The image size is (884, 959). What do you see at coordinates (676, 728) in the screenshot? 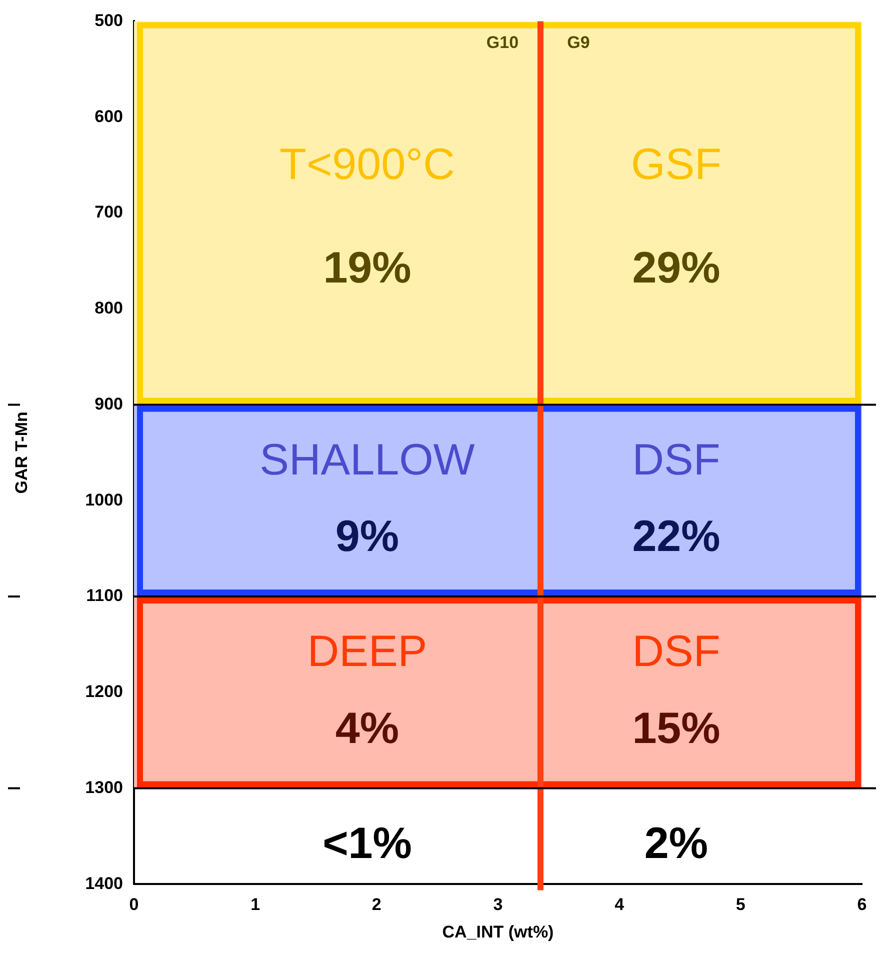
I see `annotation: 15%` at bounding box center [676, 728].